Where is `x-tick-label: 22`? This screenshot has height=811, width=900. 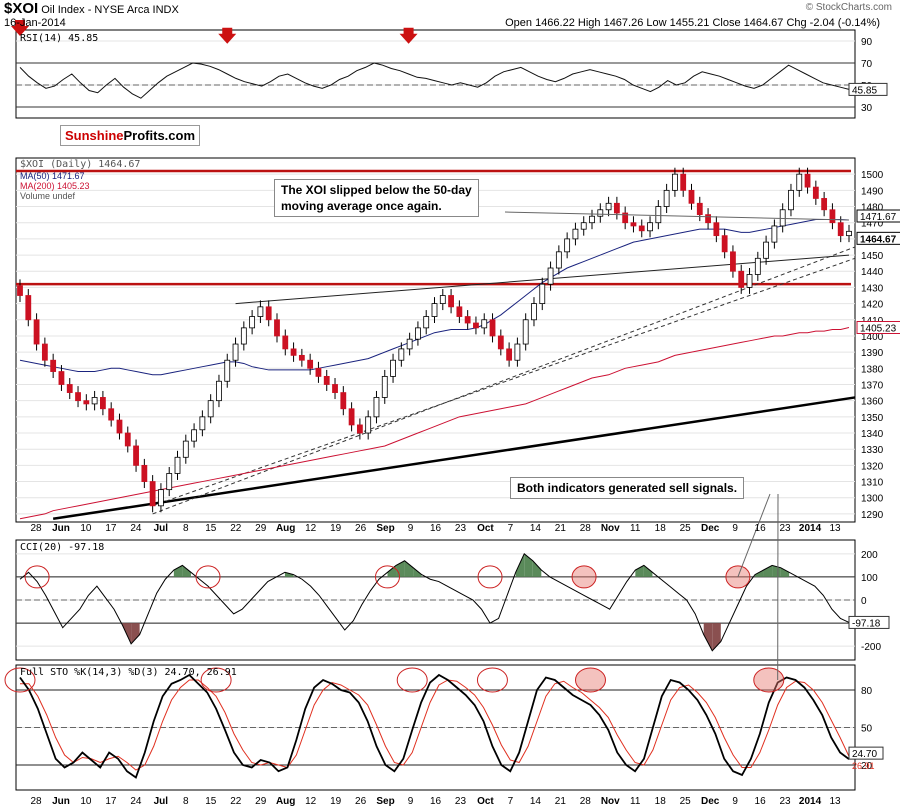 x-tick-label: 22 is located at coordinates (236, 801).